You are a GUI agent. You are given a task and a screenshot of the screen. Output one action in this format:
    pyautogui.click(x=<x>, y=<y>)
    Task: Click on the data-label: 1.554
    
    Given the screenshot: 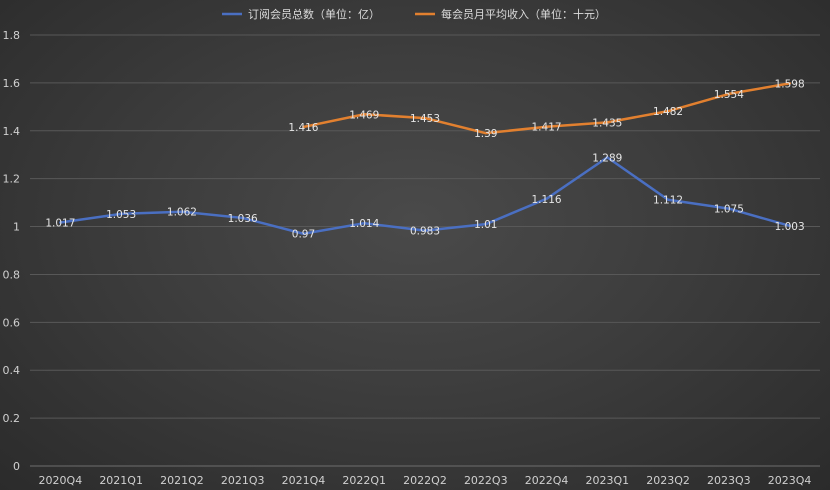 What is the action you would take?
    pyautogui.click(x=729, y=95)
    